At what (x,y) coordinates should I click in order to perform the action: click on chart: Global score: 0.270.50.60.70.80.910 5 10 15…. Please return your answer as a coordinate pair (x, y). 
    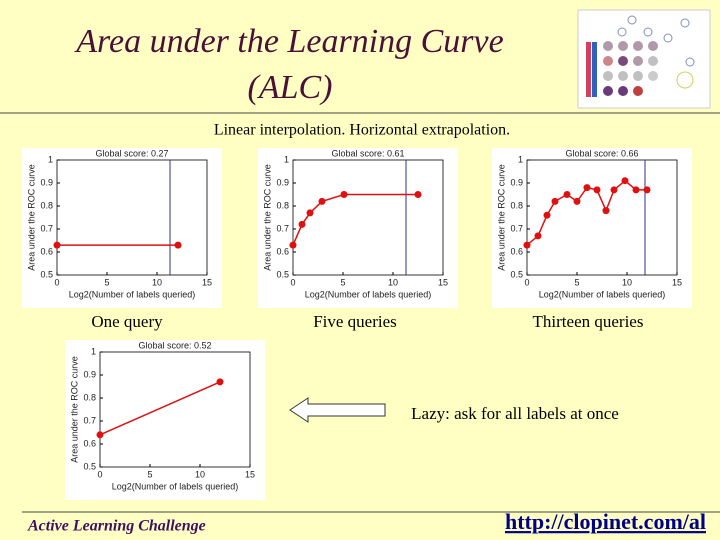
    Looking at the image, I should click on (122, 228).